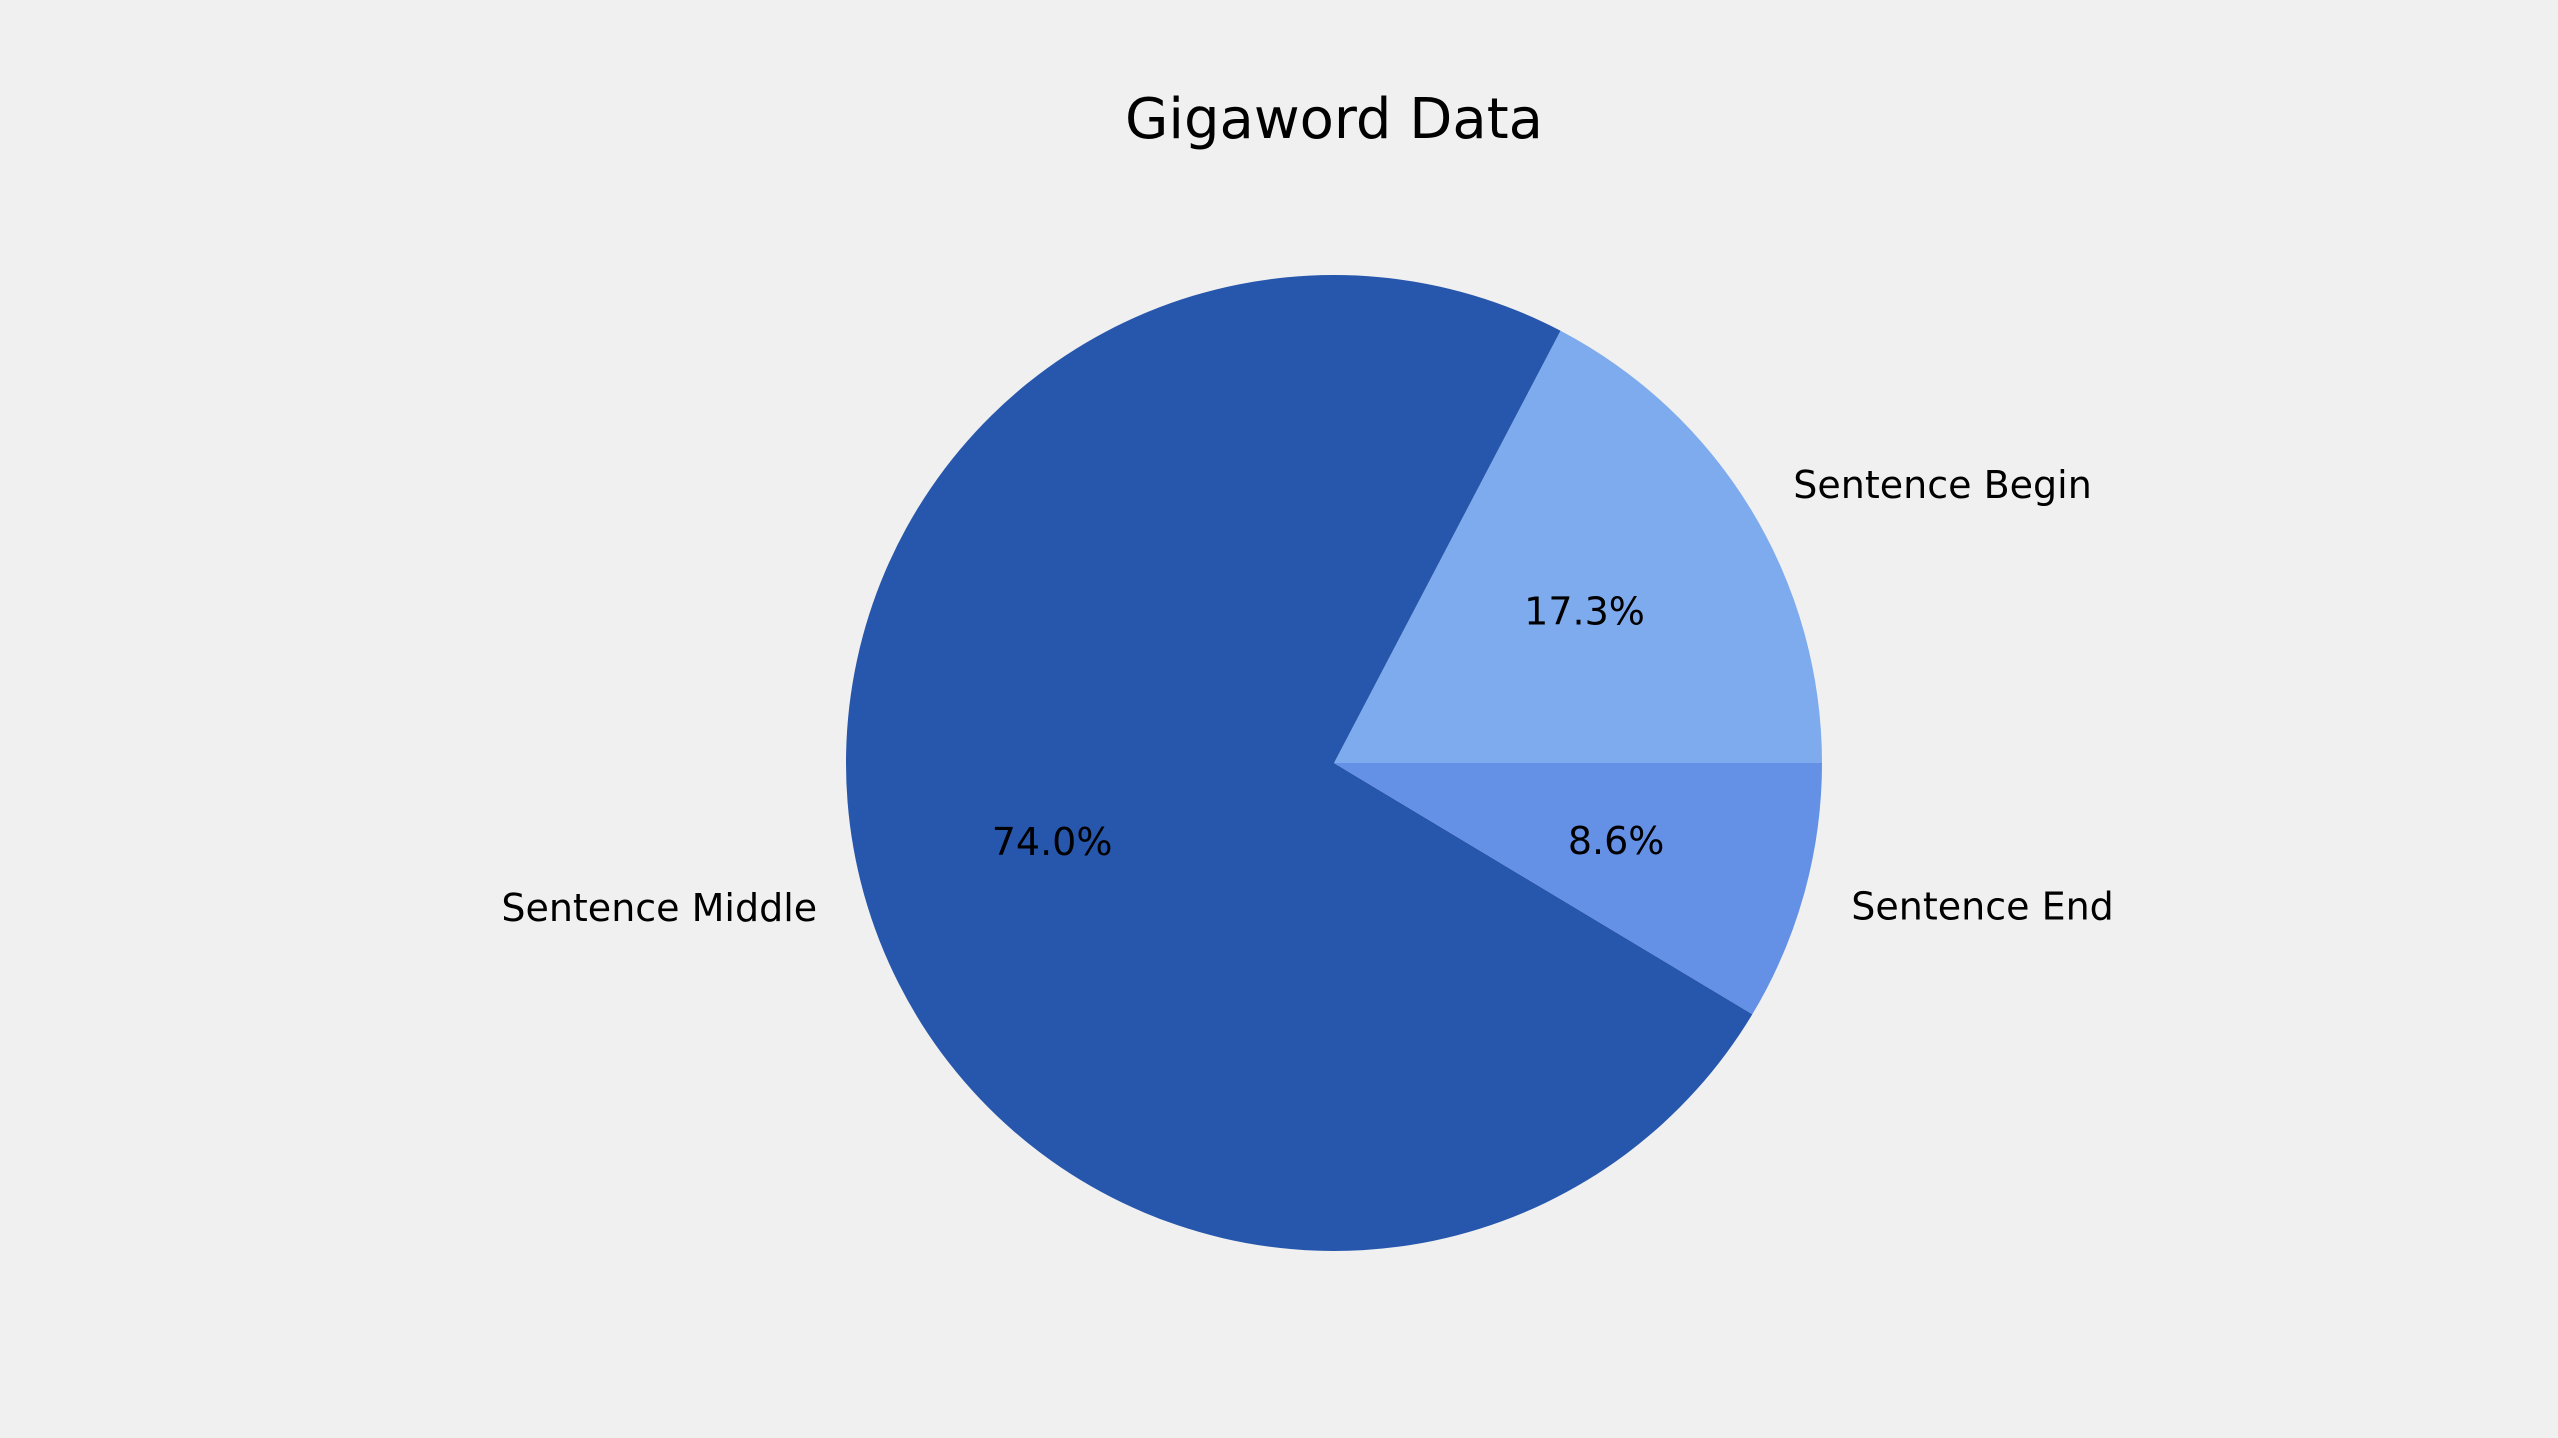 This screenshot has width=2558, height=1438. Describe the element at coordinates (1578, 889) in the screenshot. I see `slice-sentence-end` at that location.